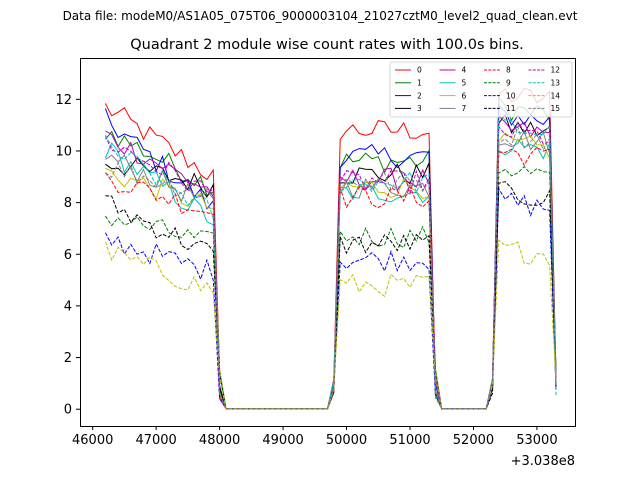 The image size is (640, 480). Describe the element at coordinates (536, 440) in the screenshot. I see `x-tick-label: 53000` at that location.